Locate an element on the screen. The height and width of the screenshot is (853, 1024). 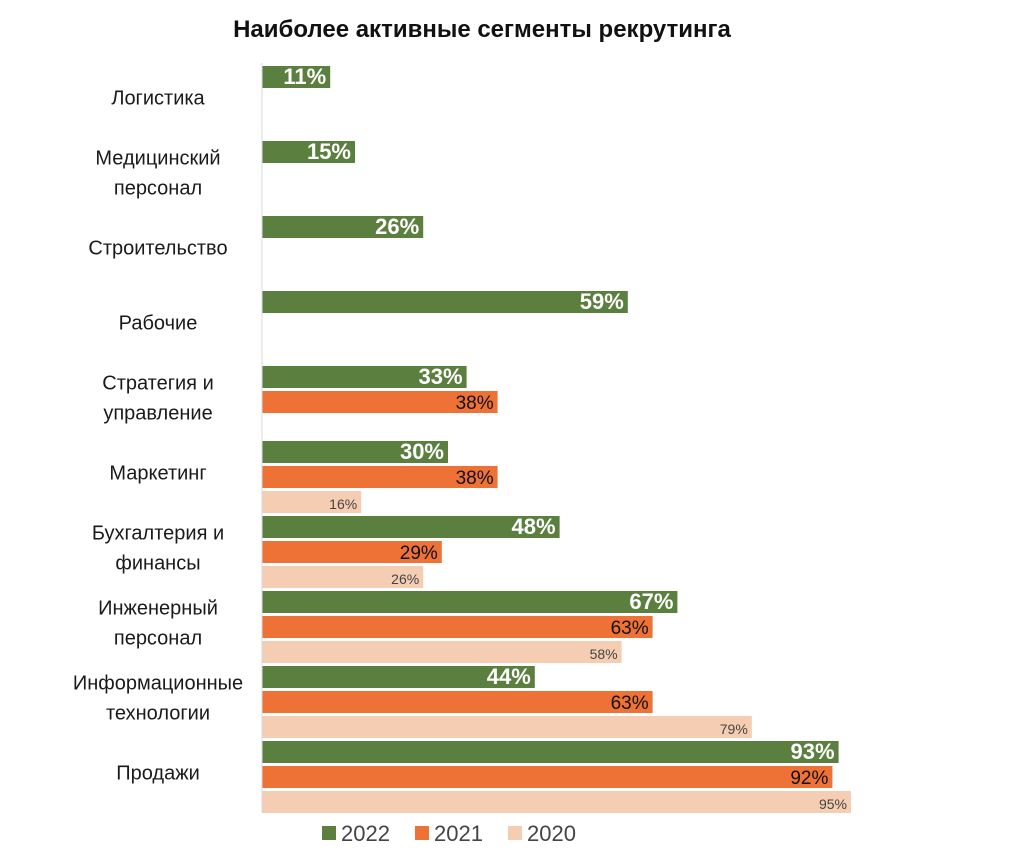
category-label: Логистика is located at coordinates (158, 99).